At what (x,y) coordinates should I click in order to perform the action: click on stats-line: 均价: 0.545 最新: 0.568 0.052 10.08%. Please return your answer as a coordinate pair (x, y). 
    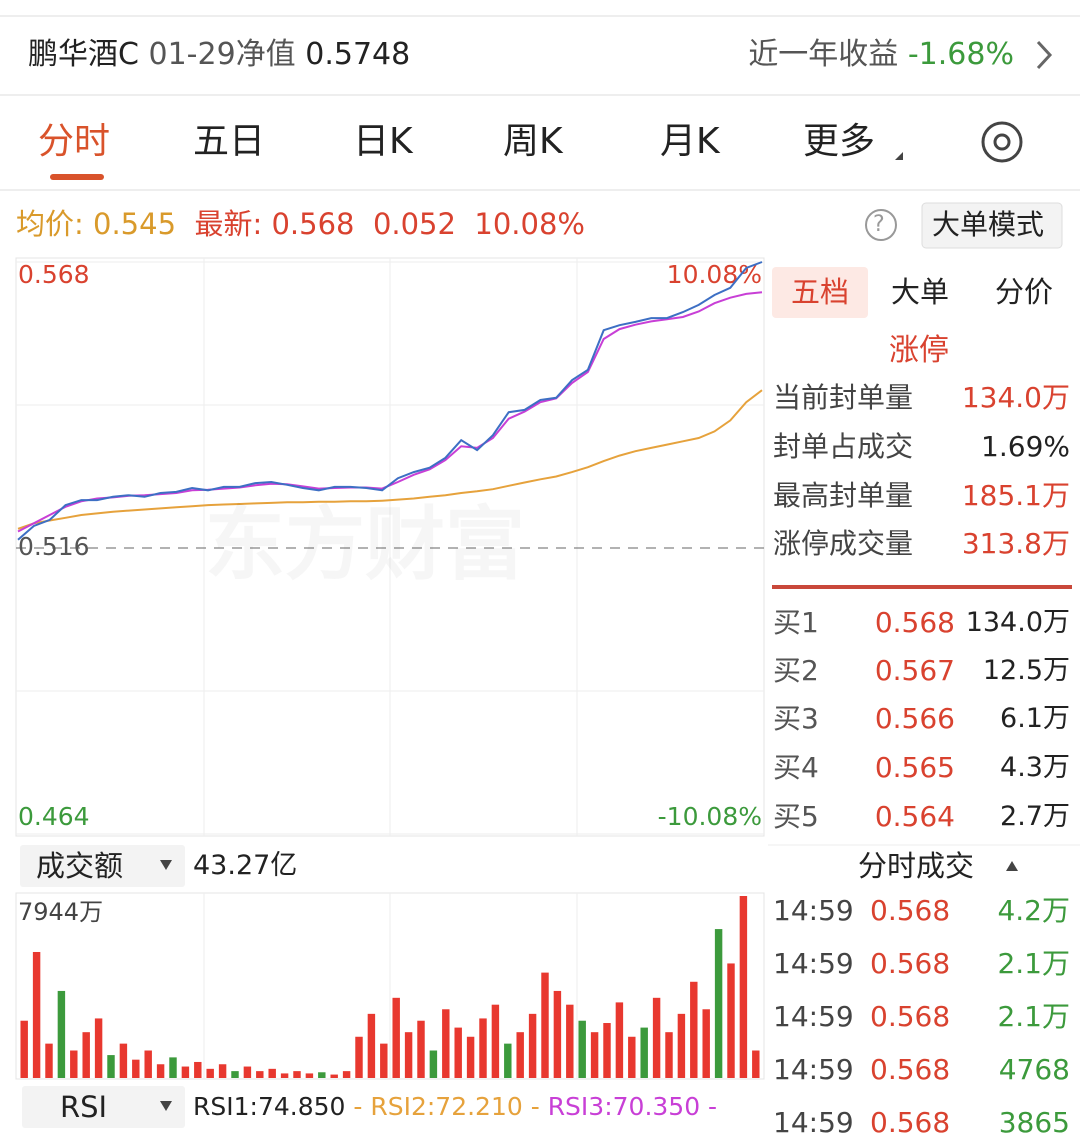
    Looking at the image, I should click on (300, 224).